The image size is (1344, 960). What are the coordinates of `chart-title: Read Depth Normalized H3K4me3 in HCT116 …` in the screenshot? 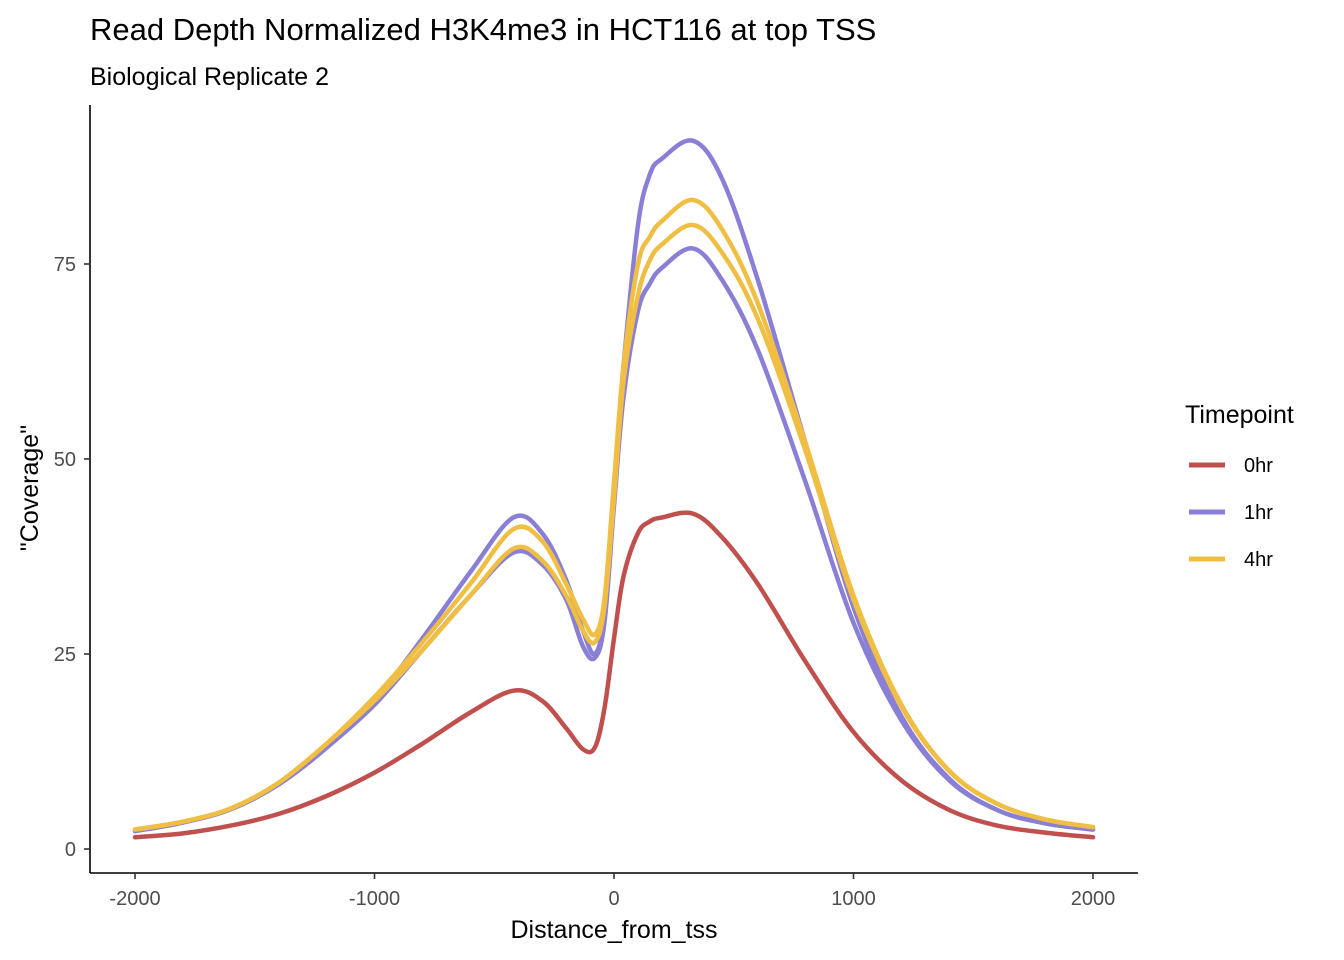 It's located at (483, 29).